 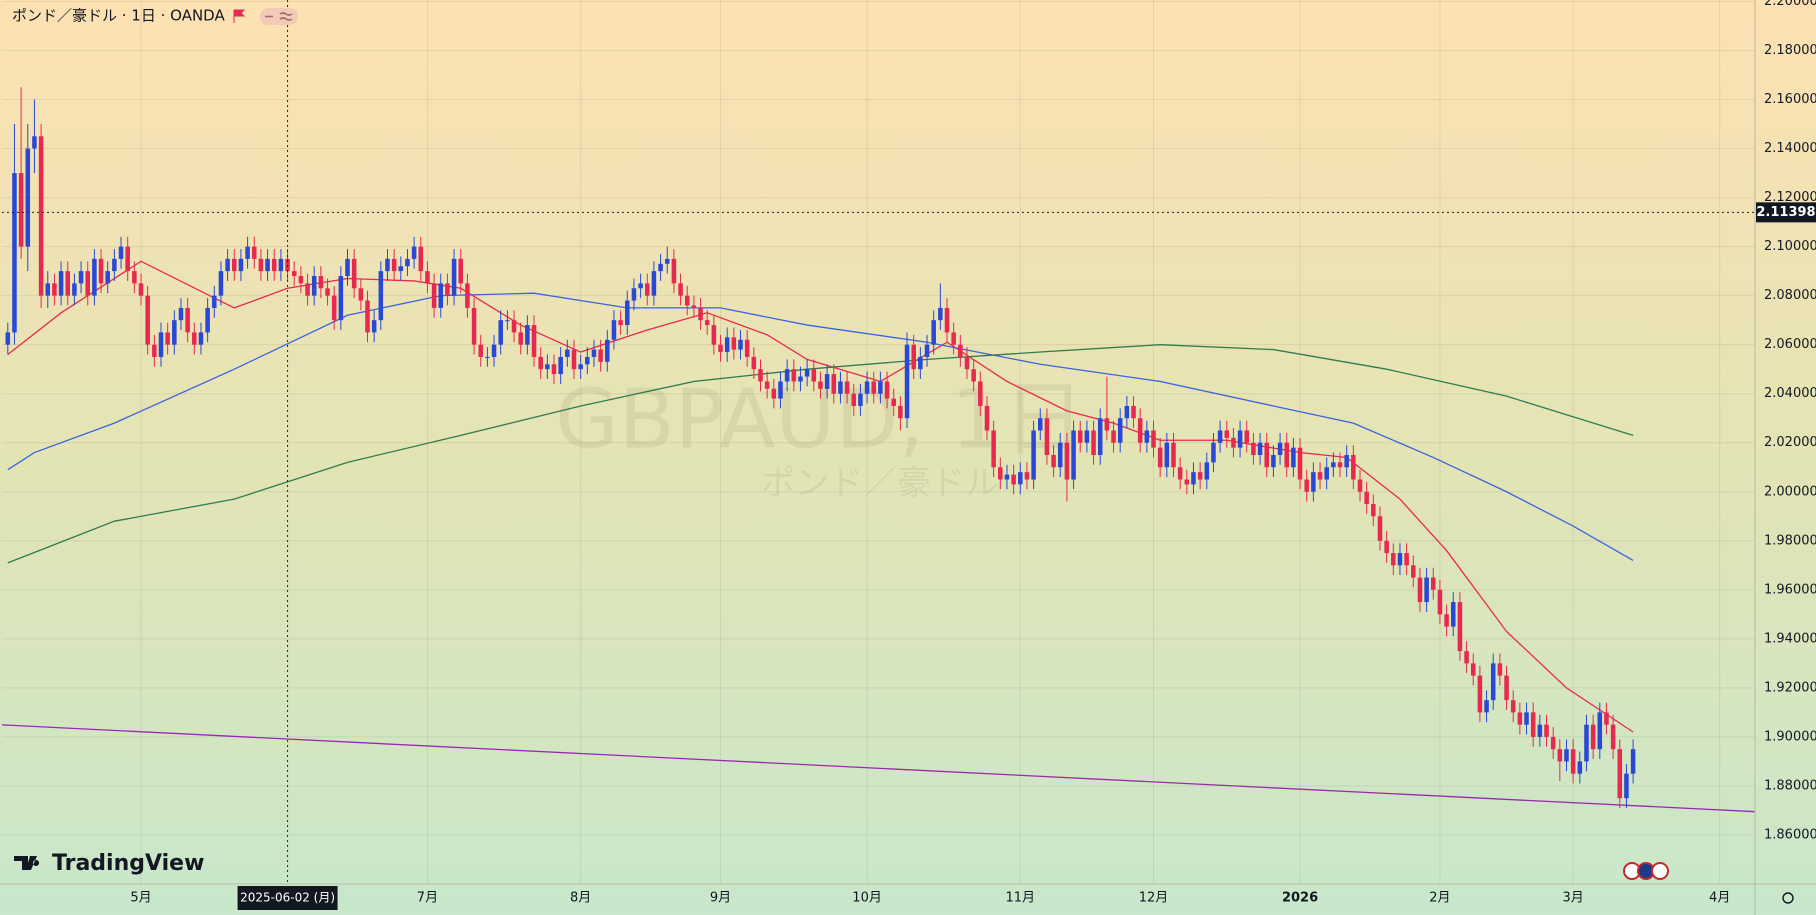 I want to click on x-tick-label: 10月, so click(x=867, y=898).